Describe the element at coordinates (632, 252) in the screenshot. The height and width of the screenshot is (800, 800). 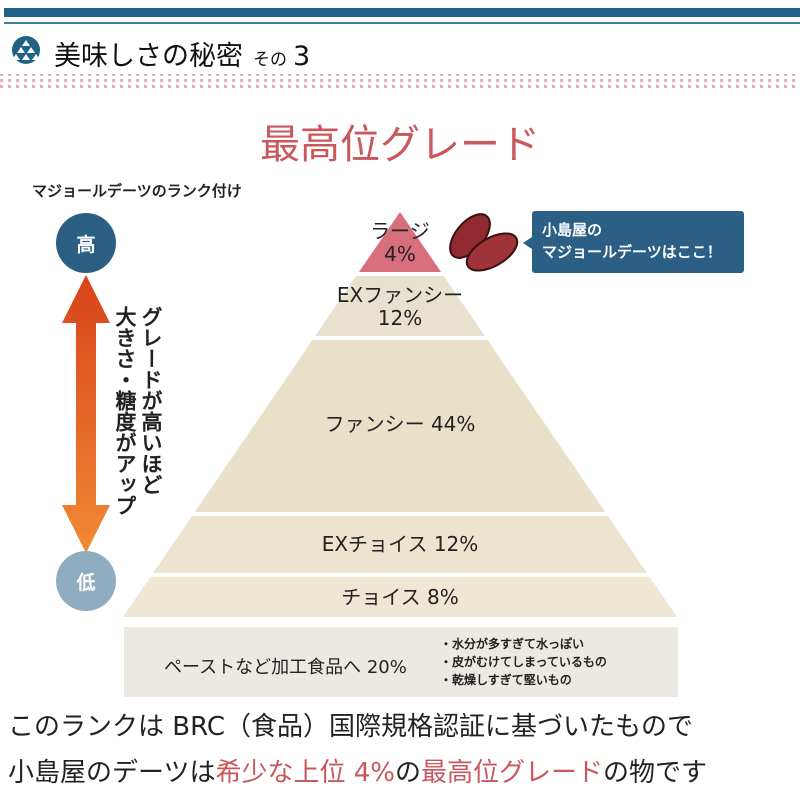
I see `callout-line2: マジョールデーツはここ！` at that location.